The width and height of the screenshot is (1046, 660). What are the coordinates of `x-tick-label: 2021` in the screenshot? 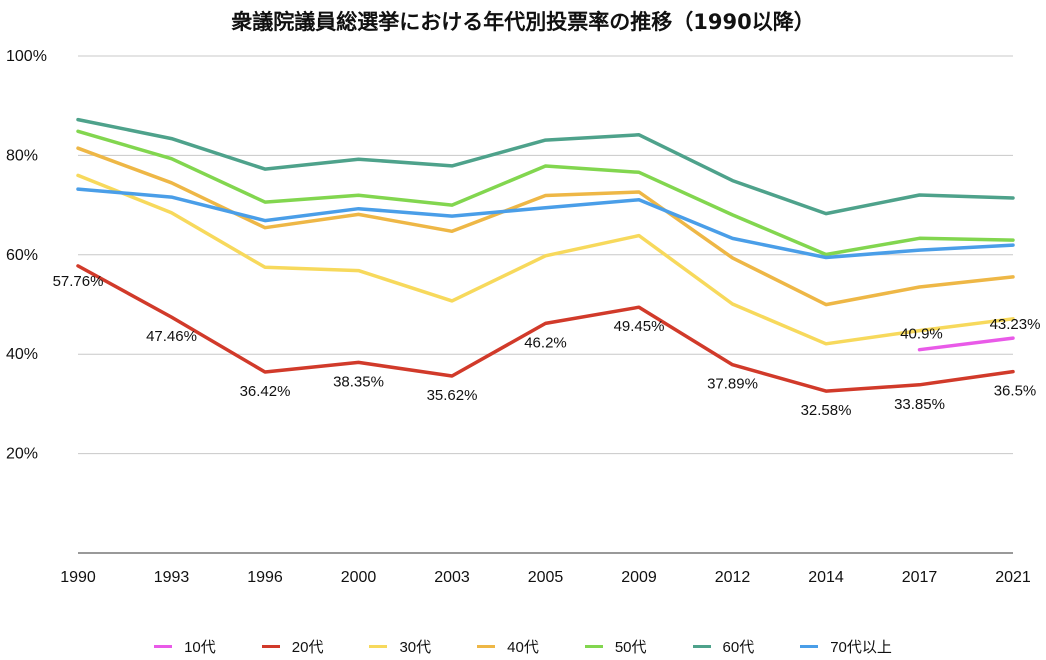 It's located at (1013, 577).